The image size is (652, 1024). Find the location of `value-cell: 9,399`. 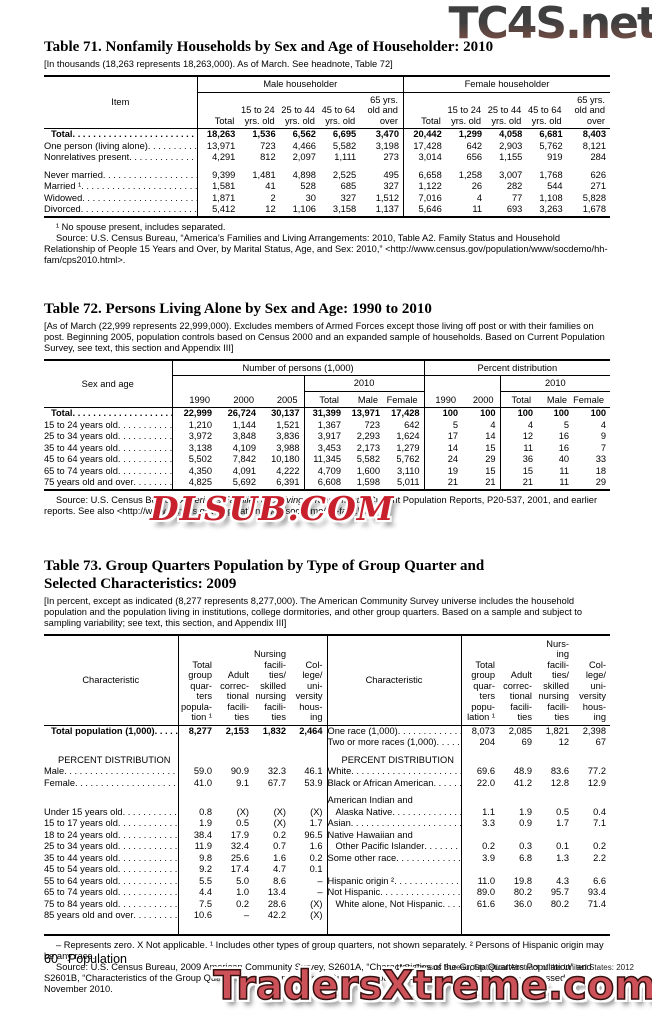

value-cell: 9,399 is located at coordinates (218, 172).